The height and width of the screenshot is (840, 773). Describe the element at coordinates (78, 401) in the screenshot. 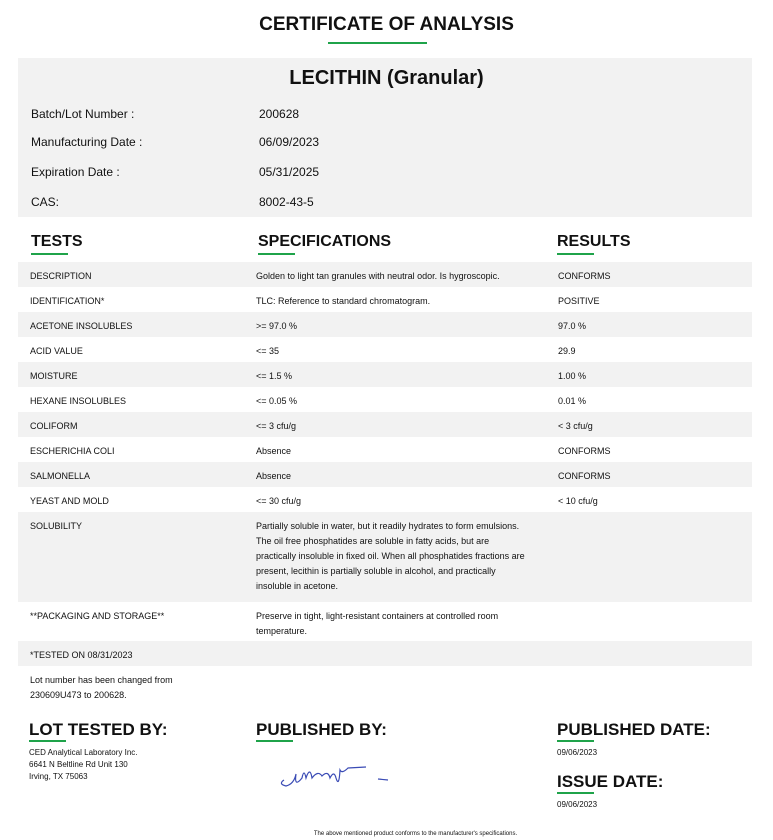

I see `test-name: HEXANE INSOLUBLES` at that location.